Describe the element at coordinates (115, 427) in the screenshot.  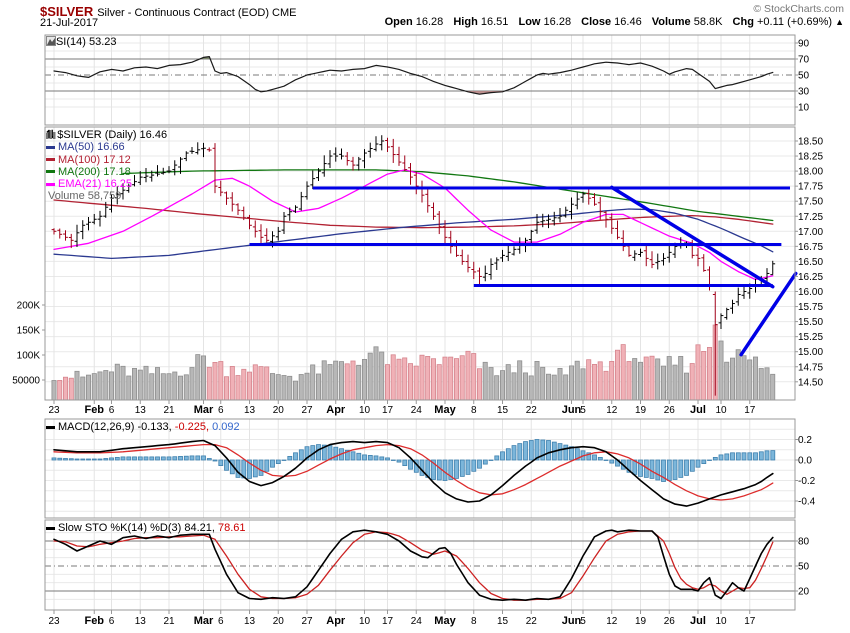
I see `macd-label: MACD(12,26,9) -0.133,` at that location.